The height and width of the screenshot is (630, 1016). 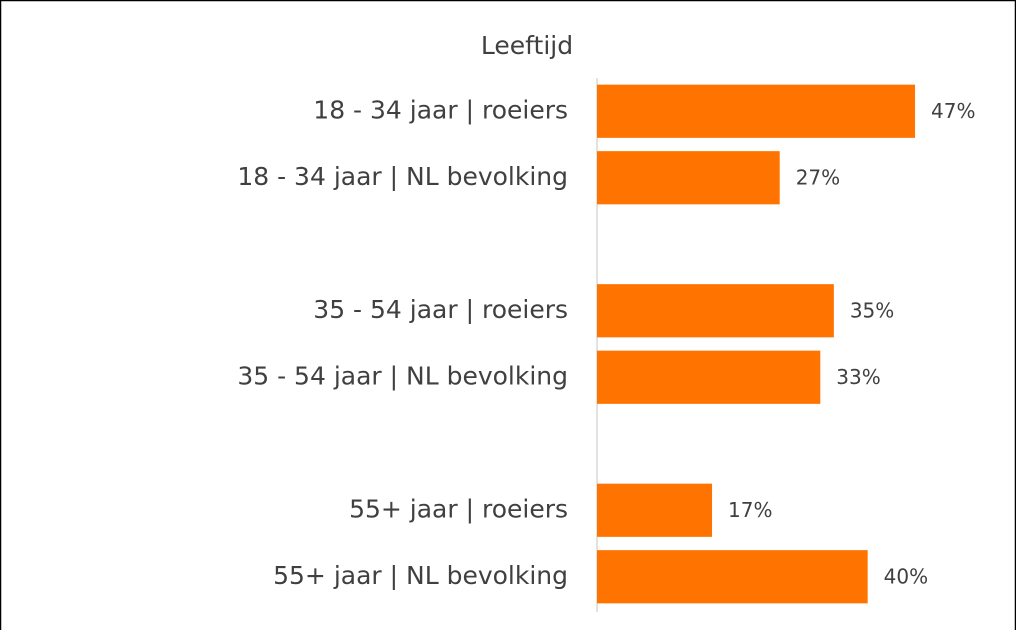 What do you see at coordinates (440, 309) in the screenshot?
I see `y-tick-label: 35 - 54 jaar | roeiers` at bounding box center [440, 309].